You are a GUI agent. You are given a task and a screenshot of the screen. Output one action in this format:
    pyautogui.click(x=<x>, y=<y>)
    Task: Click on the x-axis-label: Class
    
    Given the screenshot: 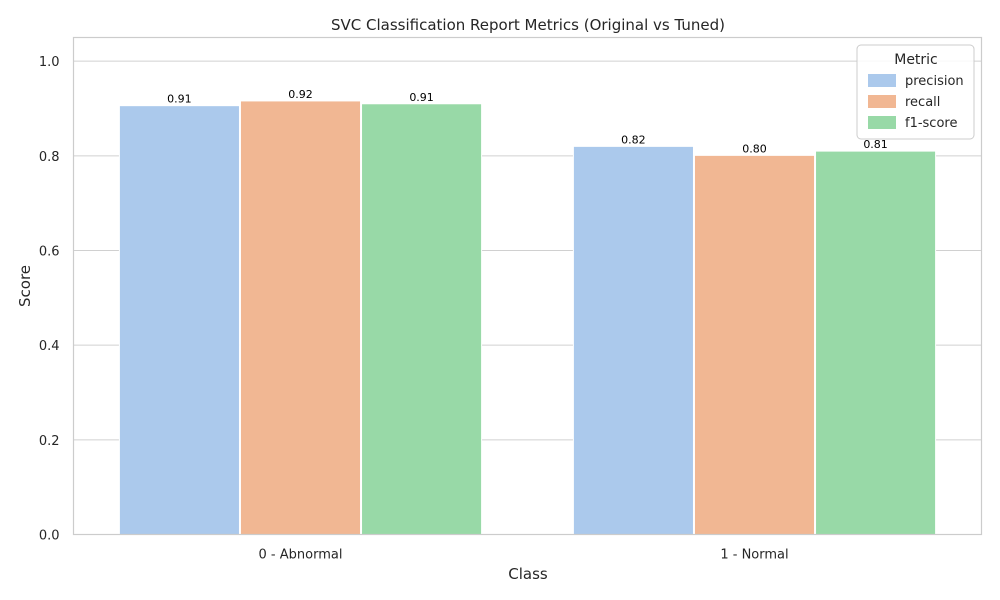 What is the action you would take?
    pyautogui.click(x=528, y=574)
    